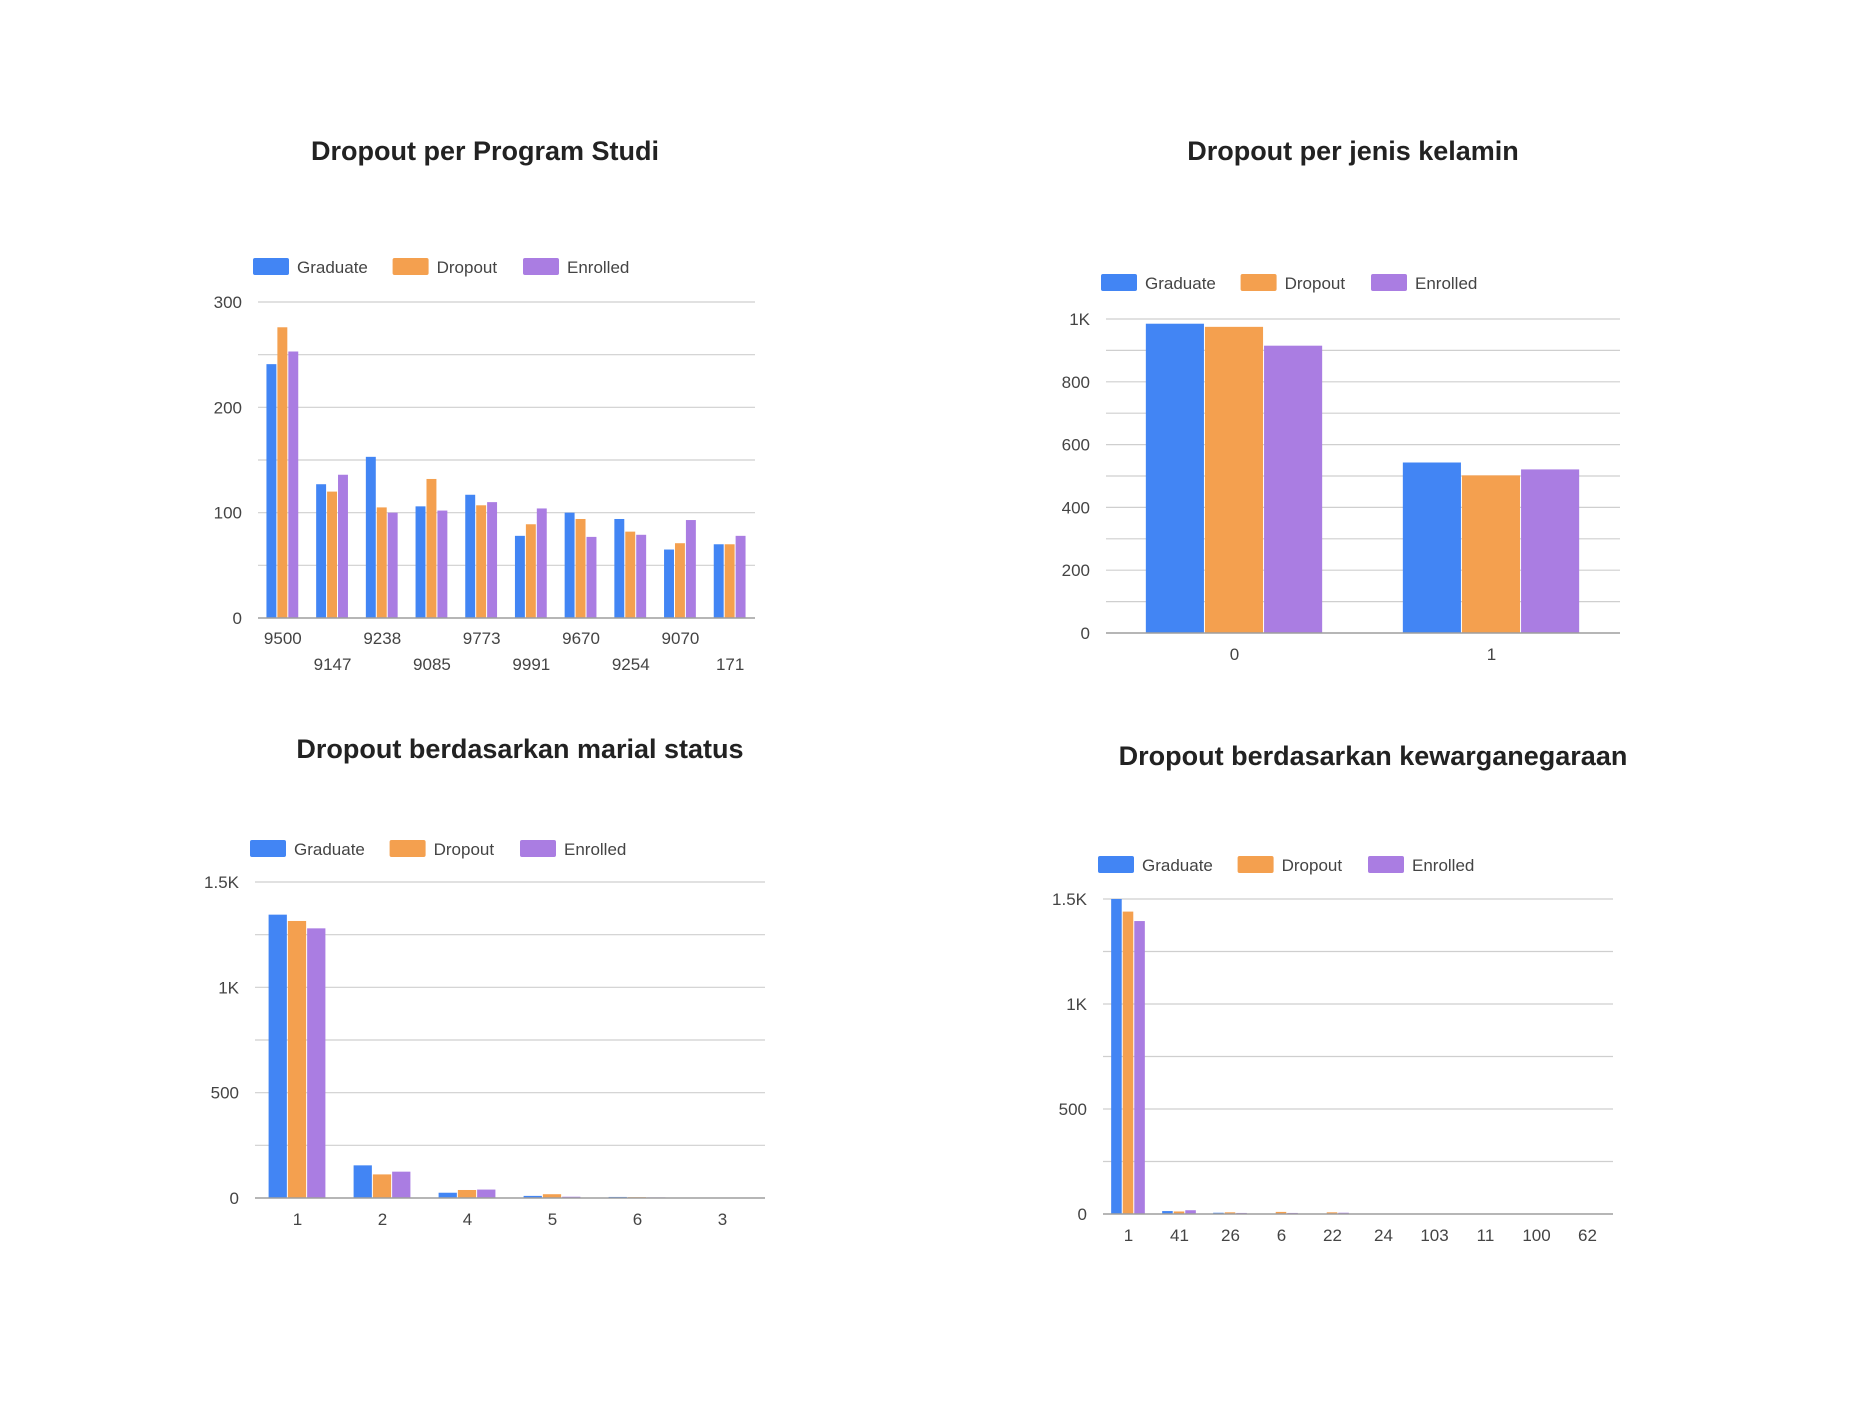  What do you see at coordinates (681, 638) in the screenshot?
I see `x-tick-label: 9070` at bounding box center [681, 638].